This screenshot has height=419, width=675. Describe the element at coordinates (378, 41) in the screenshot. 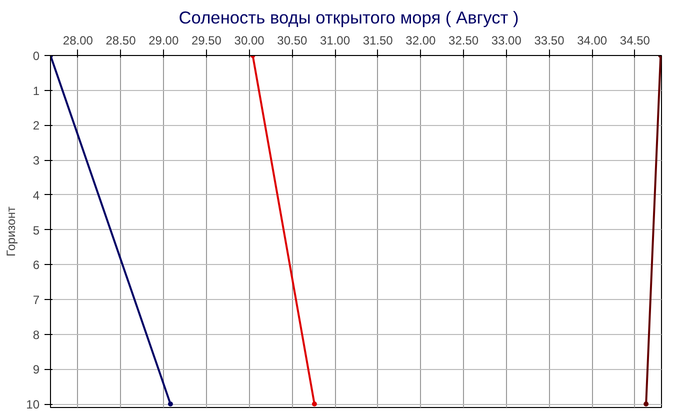

I see `x-tick-label: 31.50` at that location.